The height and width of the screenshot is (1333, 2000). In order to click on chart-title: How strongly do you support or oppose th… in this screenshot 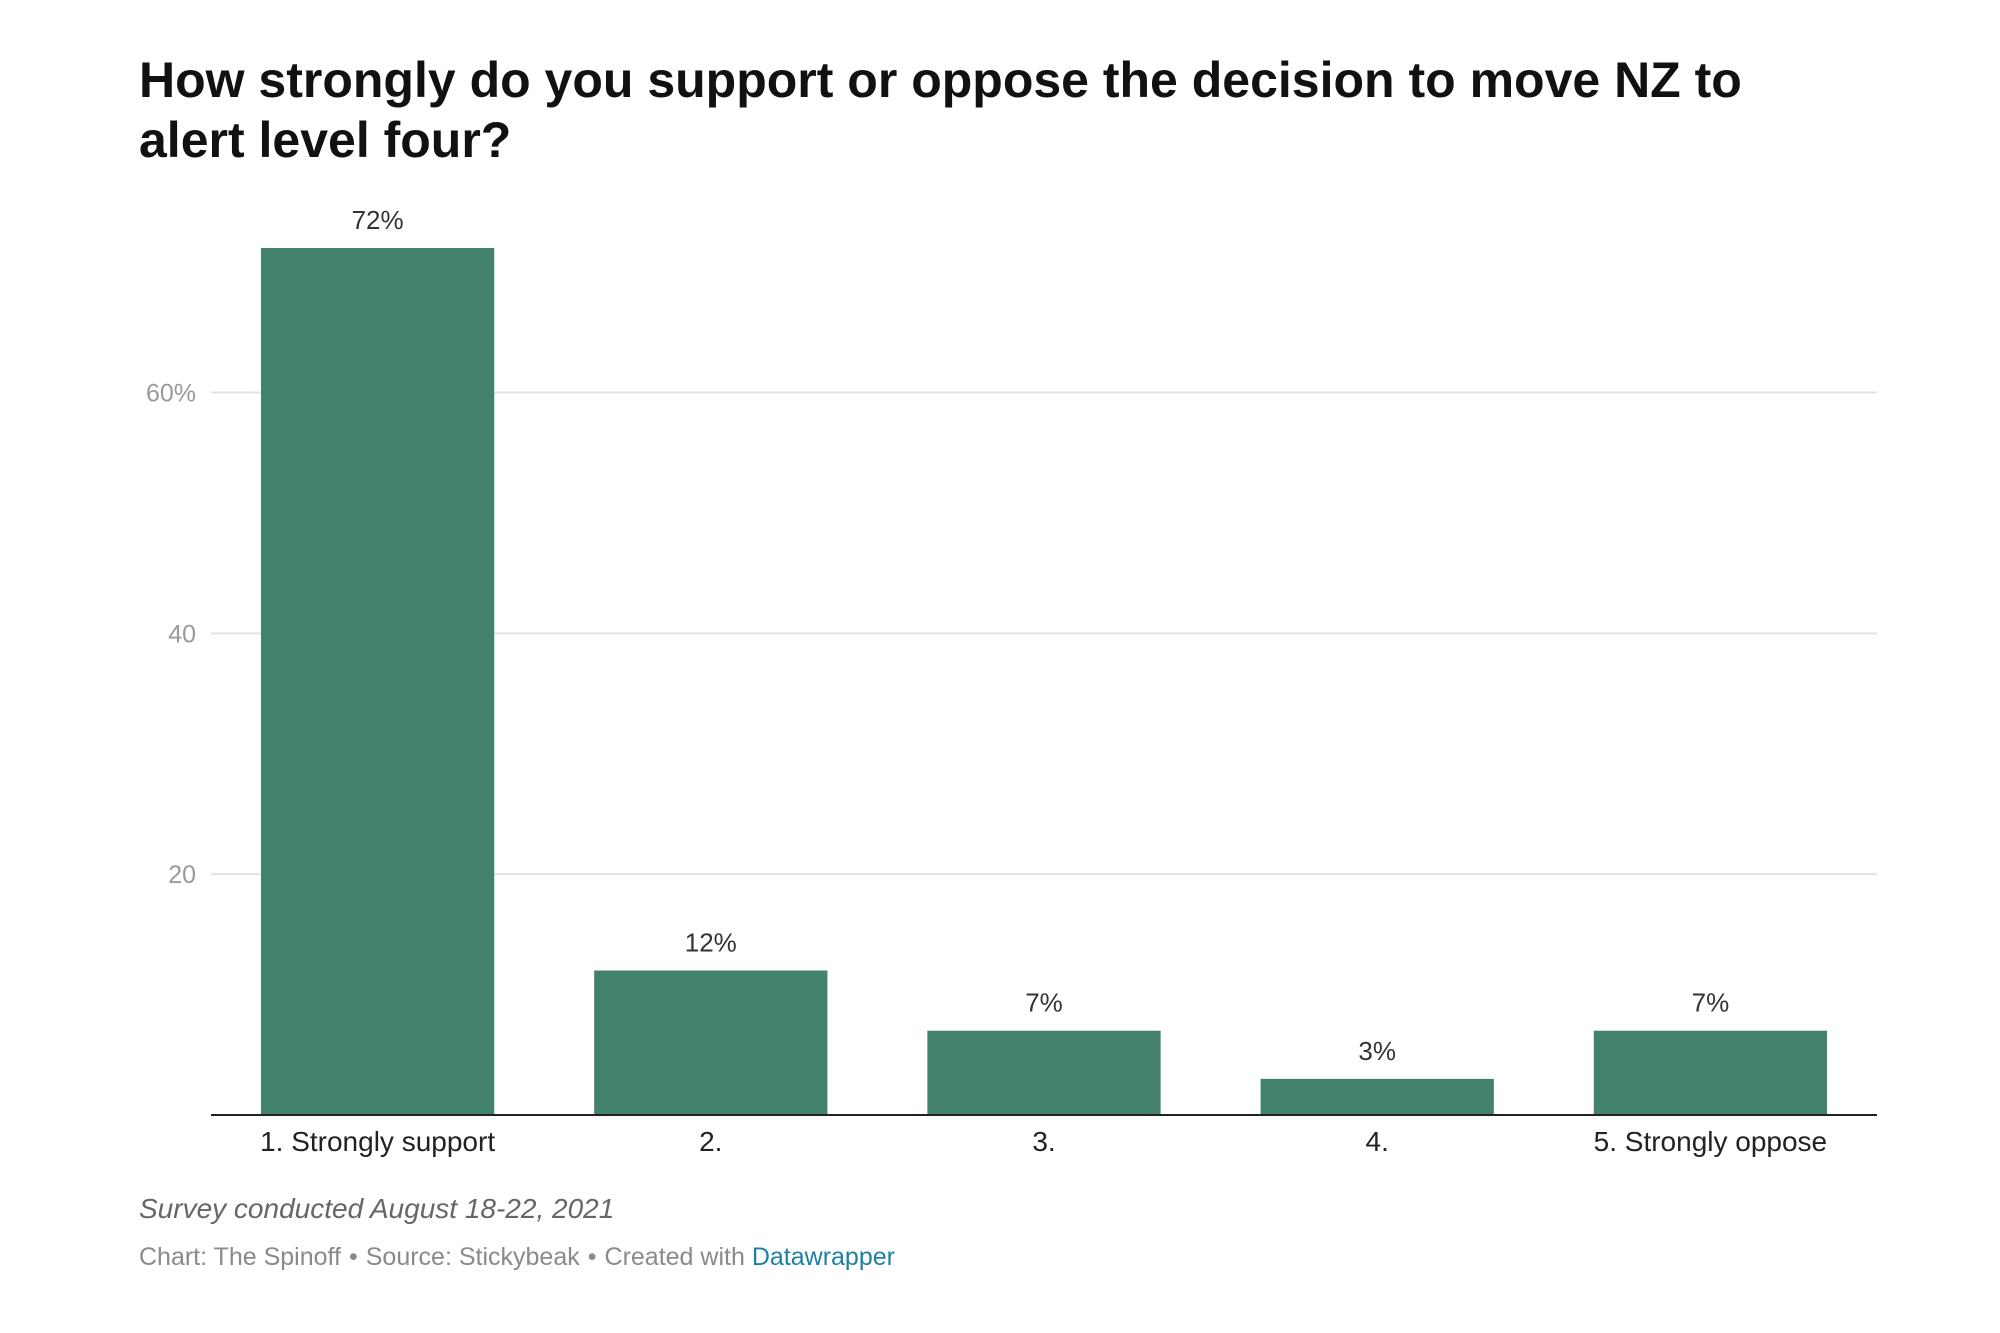, I will do `click(940, 110)`.